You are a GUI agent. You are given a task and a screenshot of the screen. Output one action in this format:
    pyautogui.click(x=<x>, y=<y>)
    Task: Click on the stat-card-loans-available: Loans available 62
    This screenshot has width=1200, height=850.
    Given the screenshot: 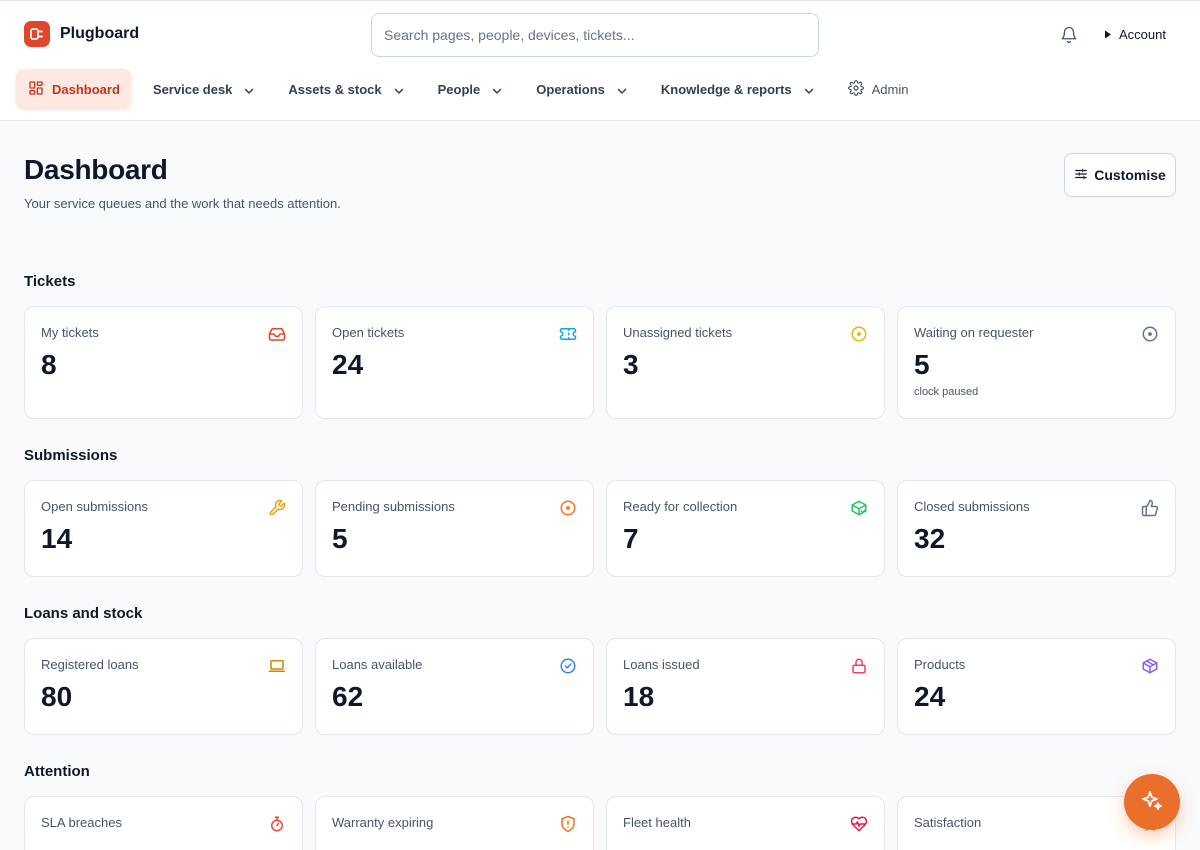 What is the action you would take?
    pyautogui.click(x=454, y=686)
    